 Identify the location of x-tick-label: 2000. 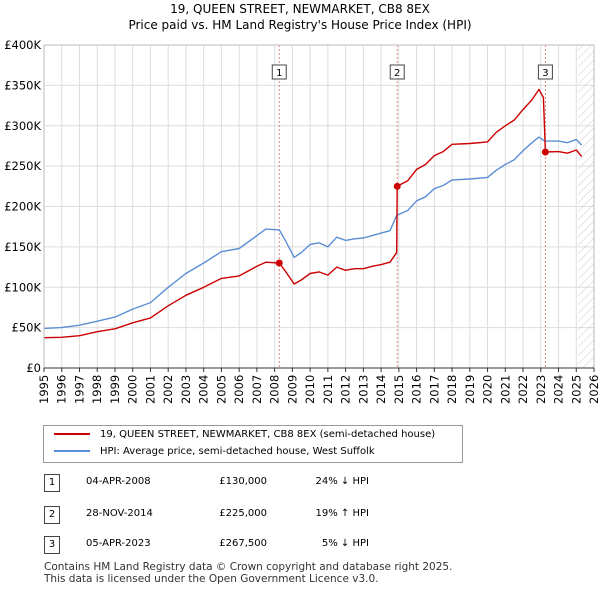
(133, 389).